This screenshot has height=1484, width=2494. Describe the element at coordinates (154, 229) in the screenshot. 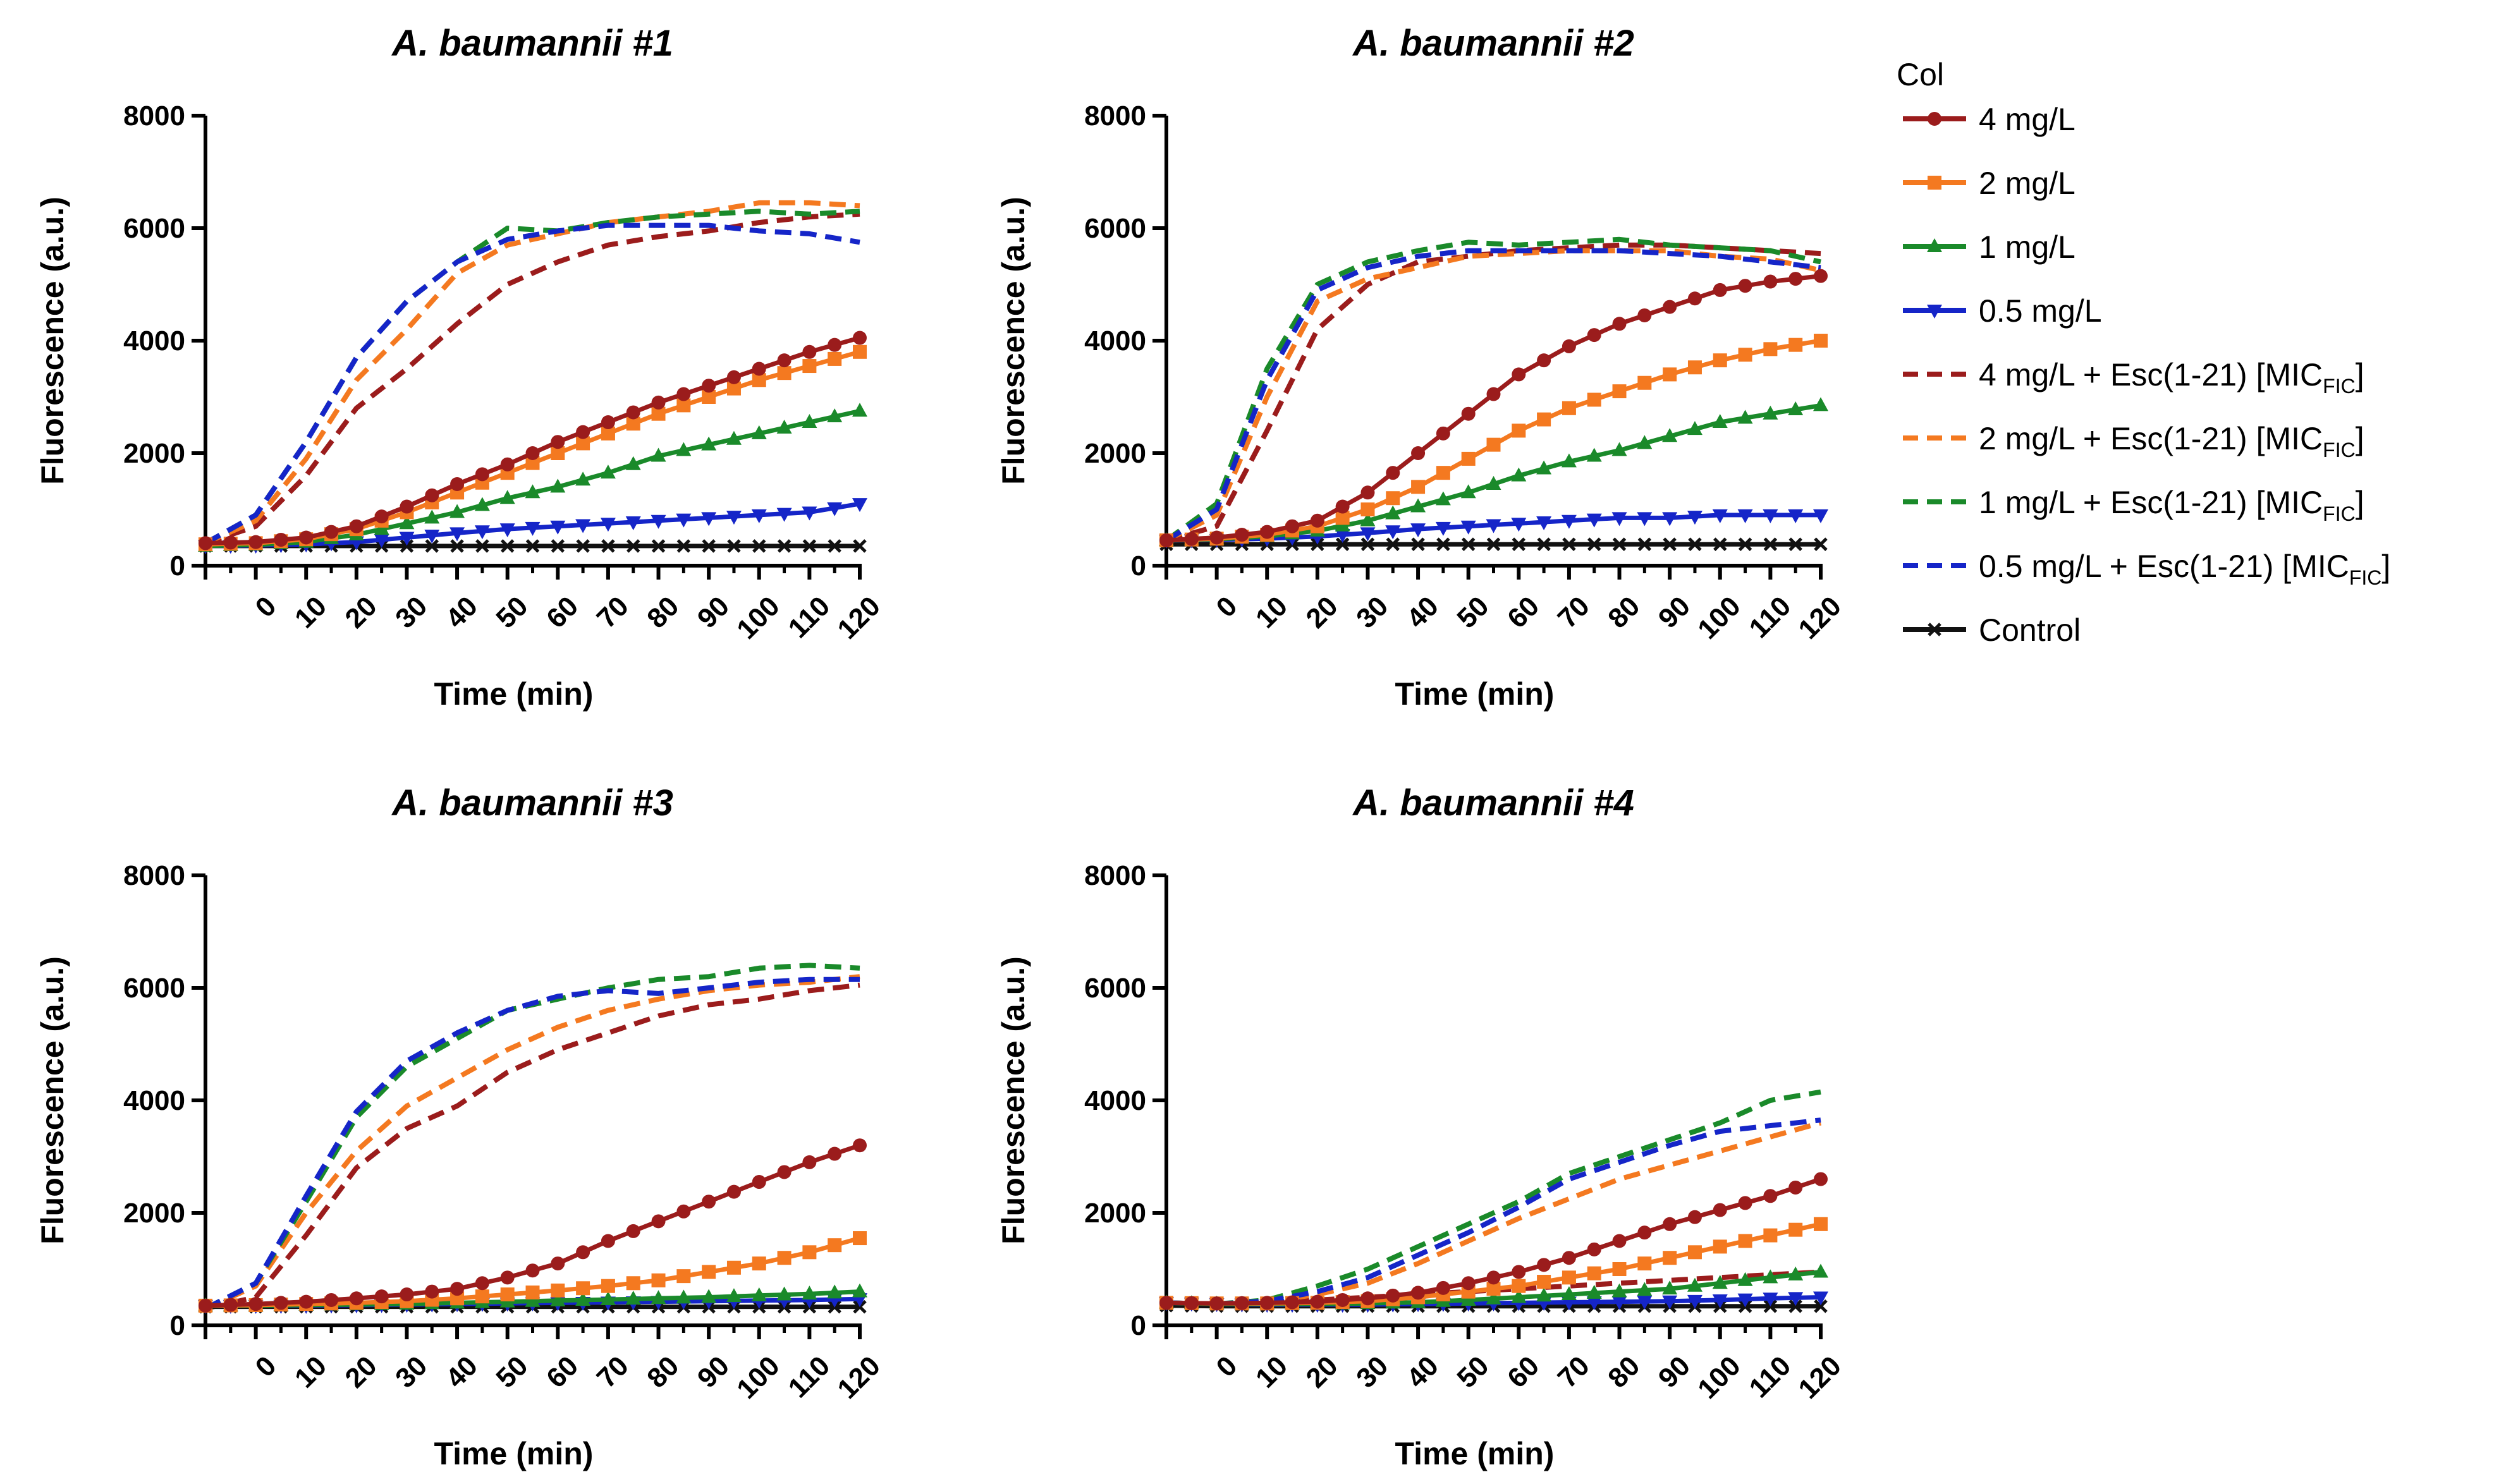

I see `y-tick-label: 6000` at that location.